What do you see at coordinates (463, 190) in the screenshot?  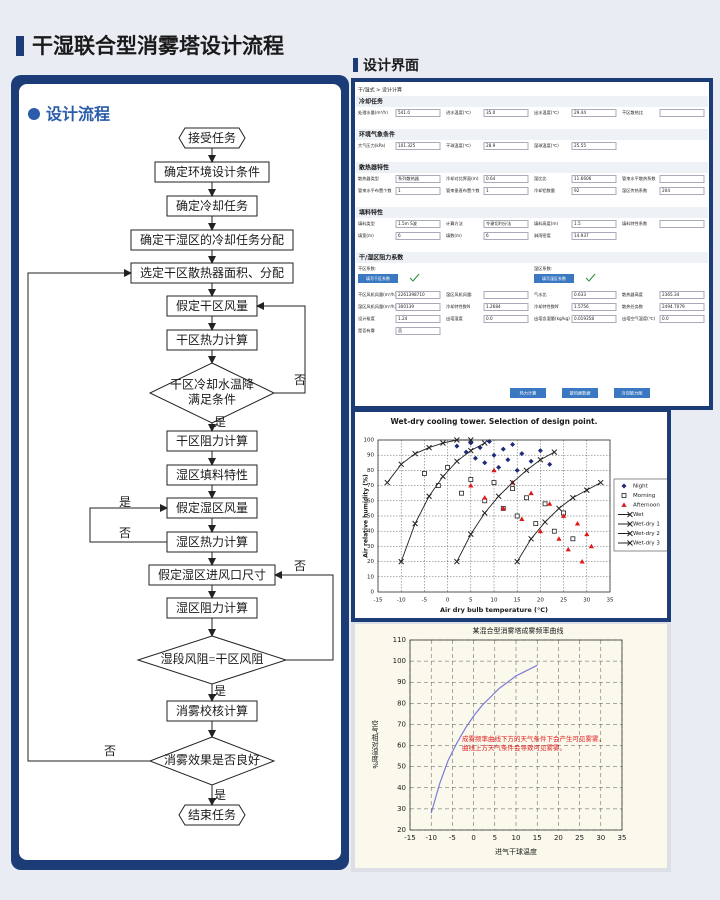 I see `field-label: 管束垂直布置个数` at bounding box center [463, 190].